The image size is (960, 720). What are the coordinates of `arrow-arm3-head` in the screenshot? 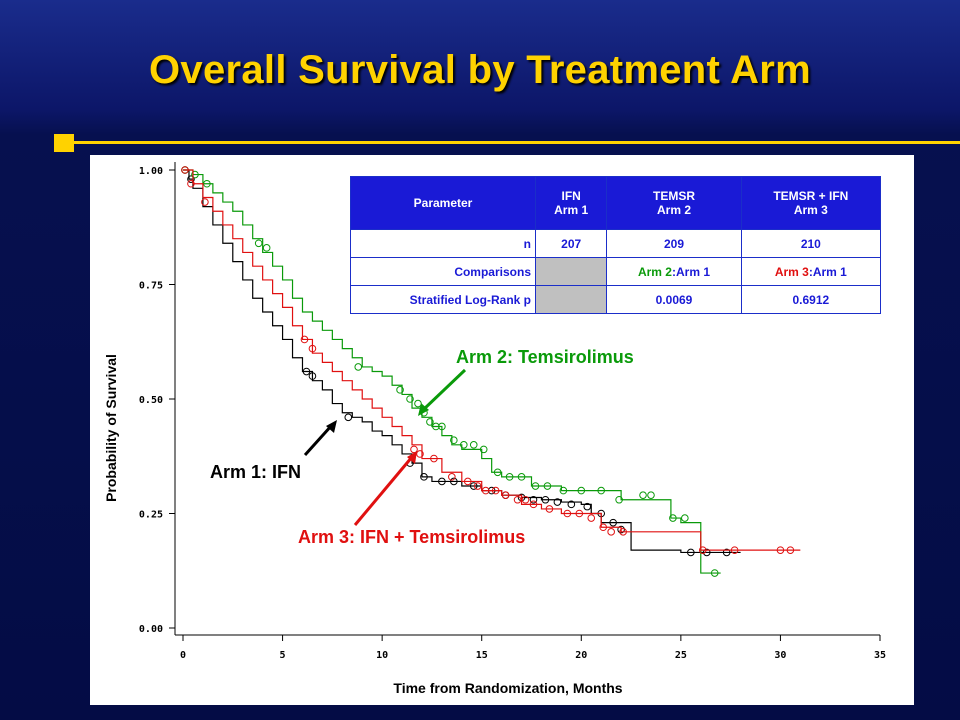 It's located at (412, 457).